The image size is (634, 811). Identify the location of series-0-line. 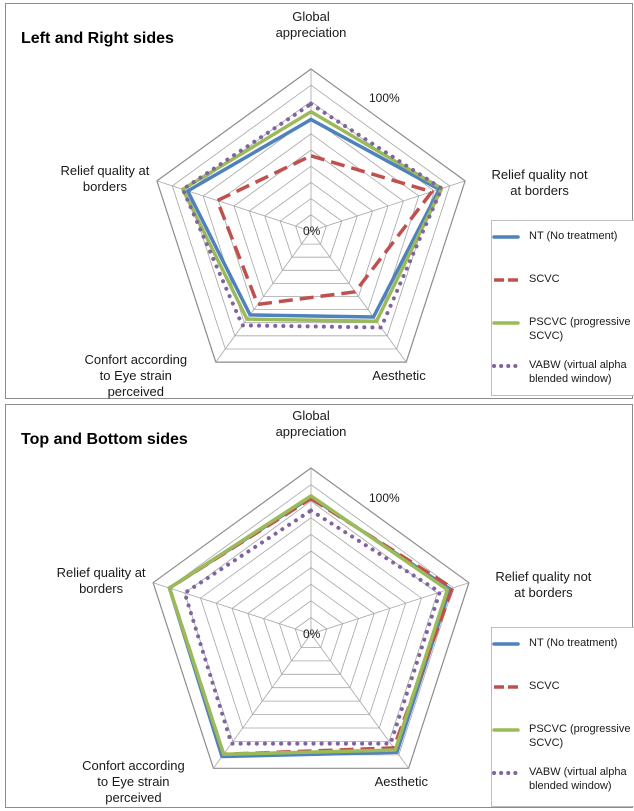
(313, 218).